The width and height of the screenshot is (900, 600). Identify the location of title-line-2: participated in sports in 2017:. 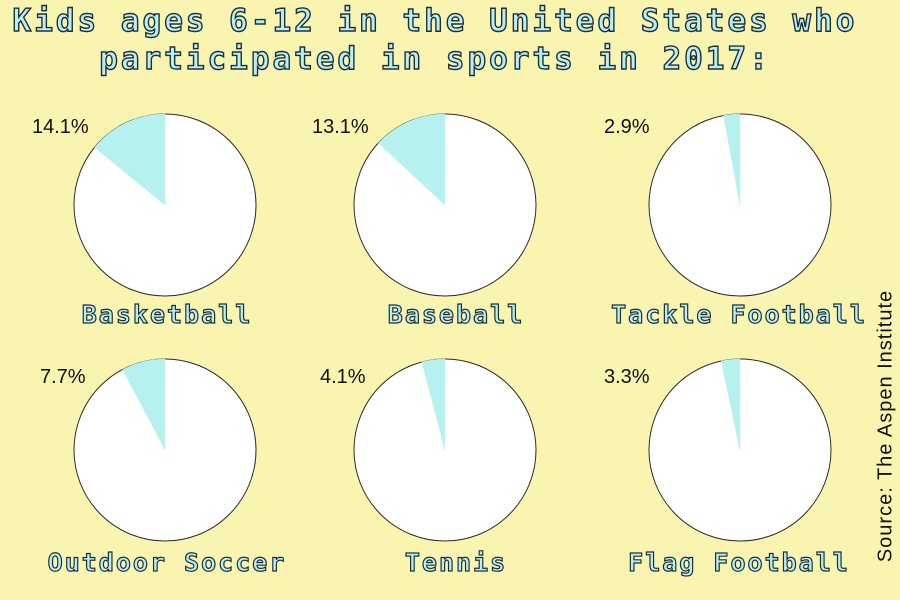
(435, 58).